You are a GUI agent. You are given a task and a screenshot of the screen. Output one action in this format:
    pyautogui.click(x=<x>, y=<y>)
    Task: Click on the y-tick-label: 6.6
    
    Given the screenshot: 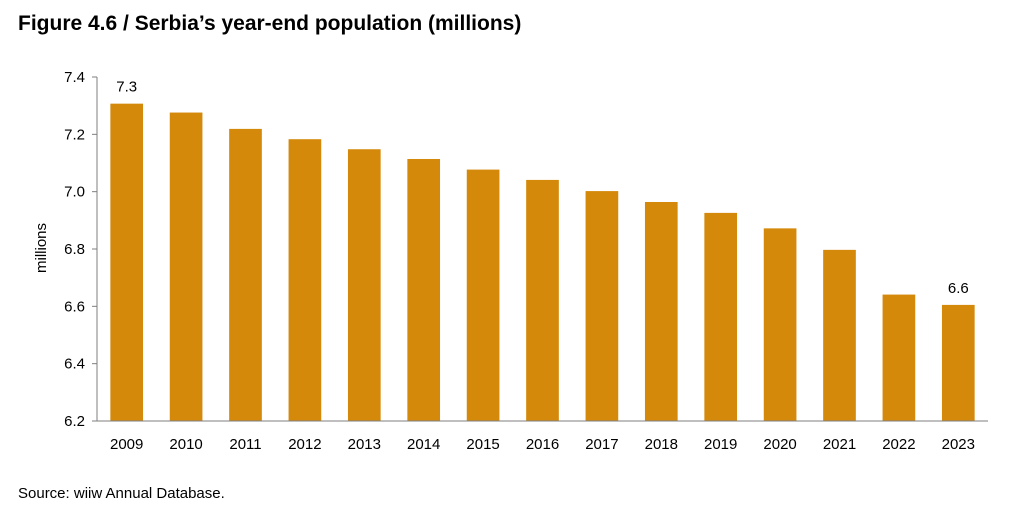 What is the action you would take?
    pyautogui.click(x=74, y=306)
    